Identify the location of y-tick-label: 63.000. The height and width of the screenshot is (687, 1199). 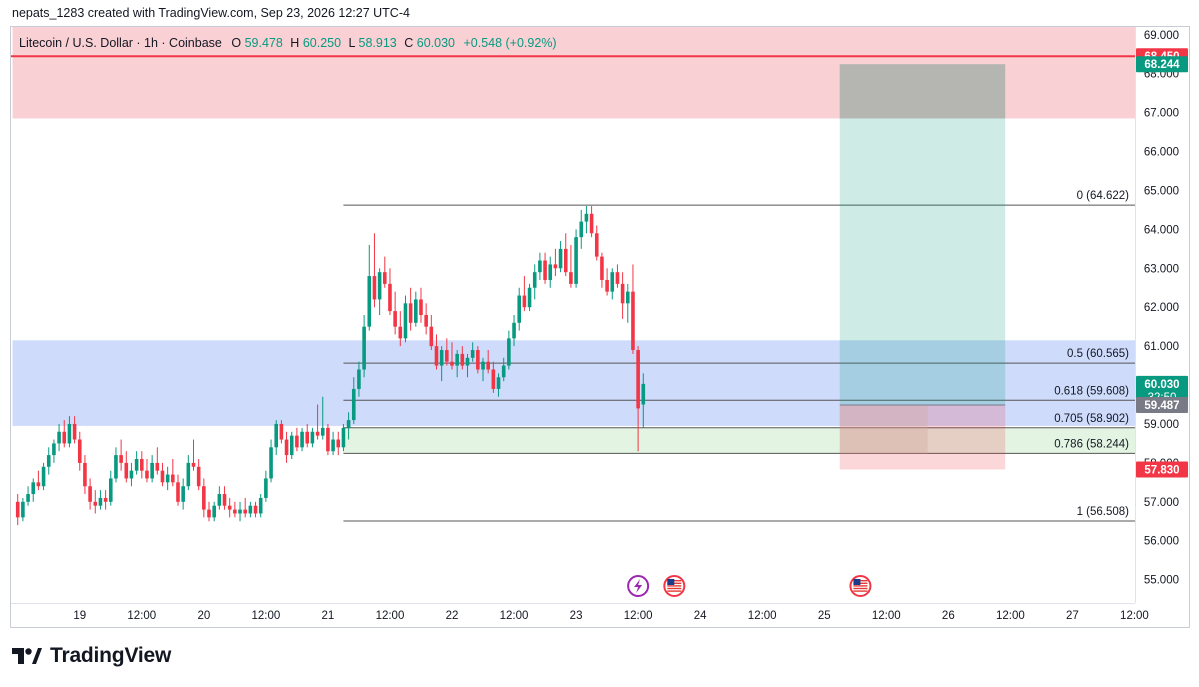
(1161, 269).